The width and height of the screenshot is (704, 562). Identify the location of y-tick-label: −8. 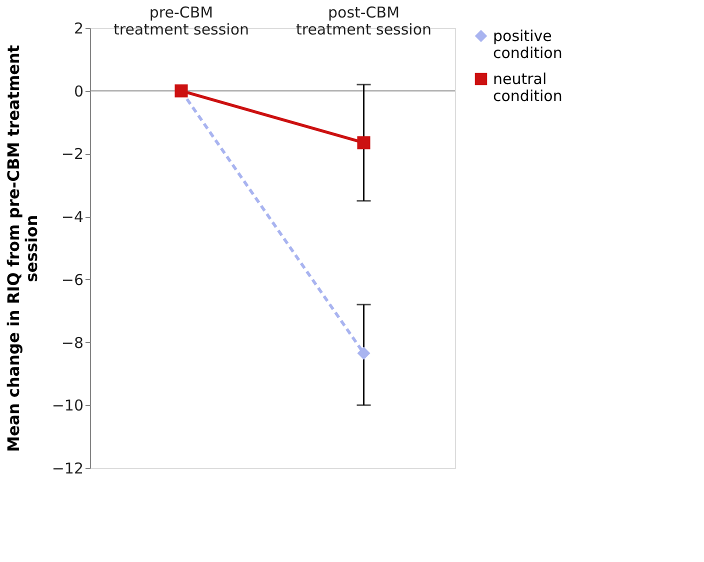
(72, 343).